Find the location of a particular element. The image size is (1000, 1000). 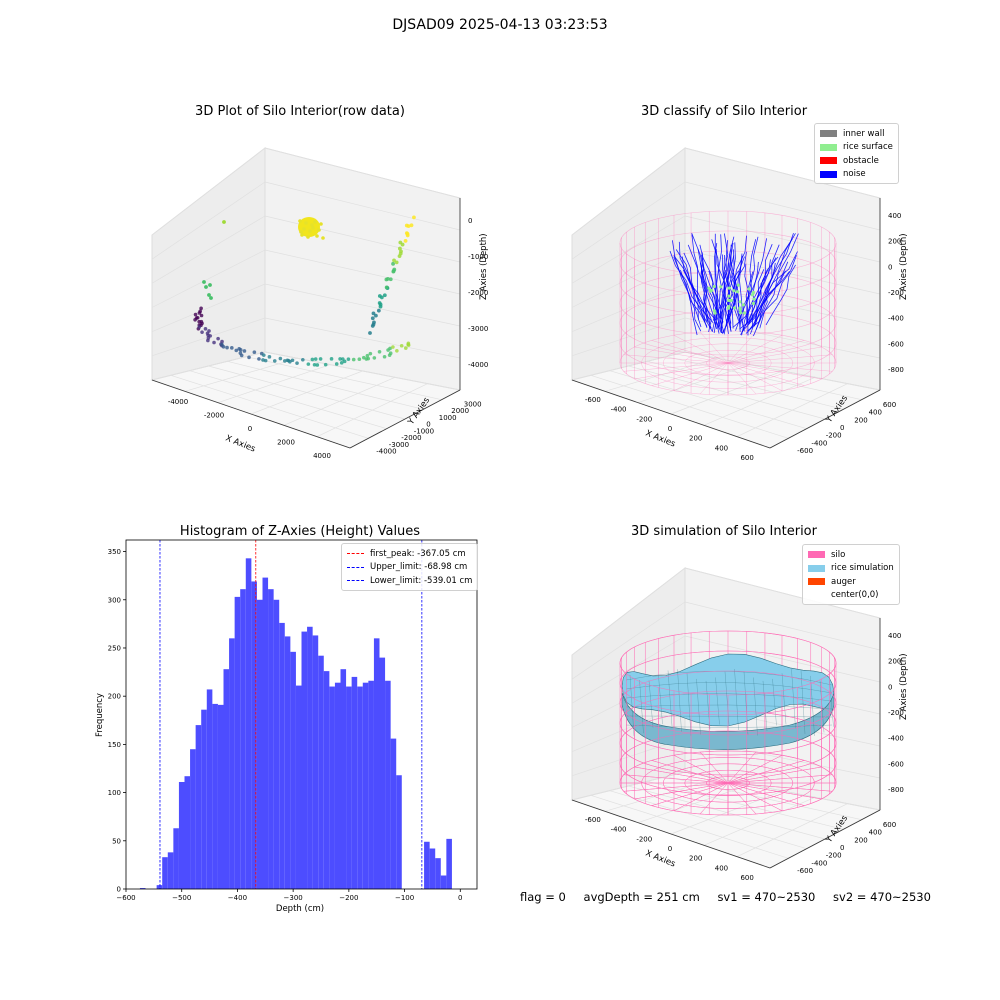

flag-text: flag = 0 is located at coordinates (543, 897).